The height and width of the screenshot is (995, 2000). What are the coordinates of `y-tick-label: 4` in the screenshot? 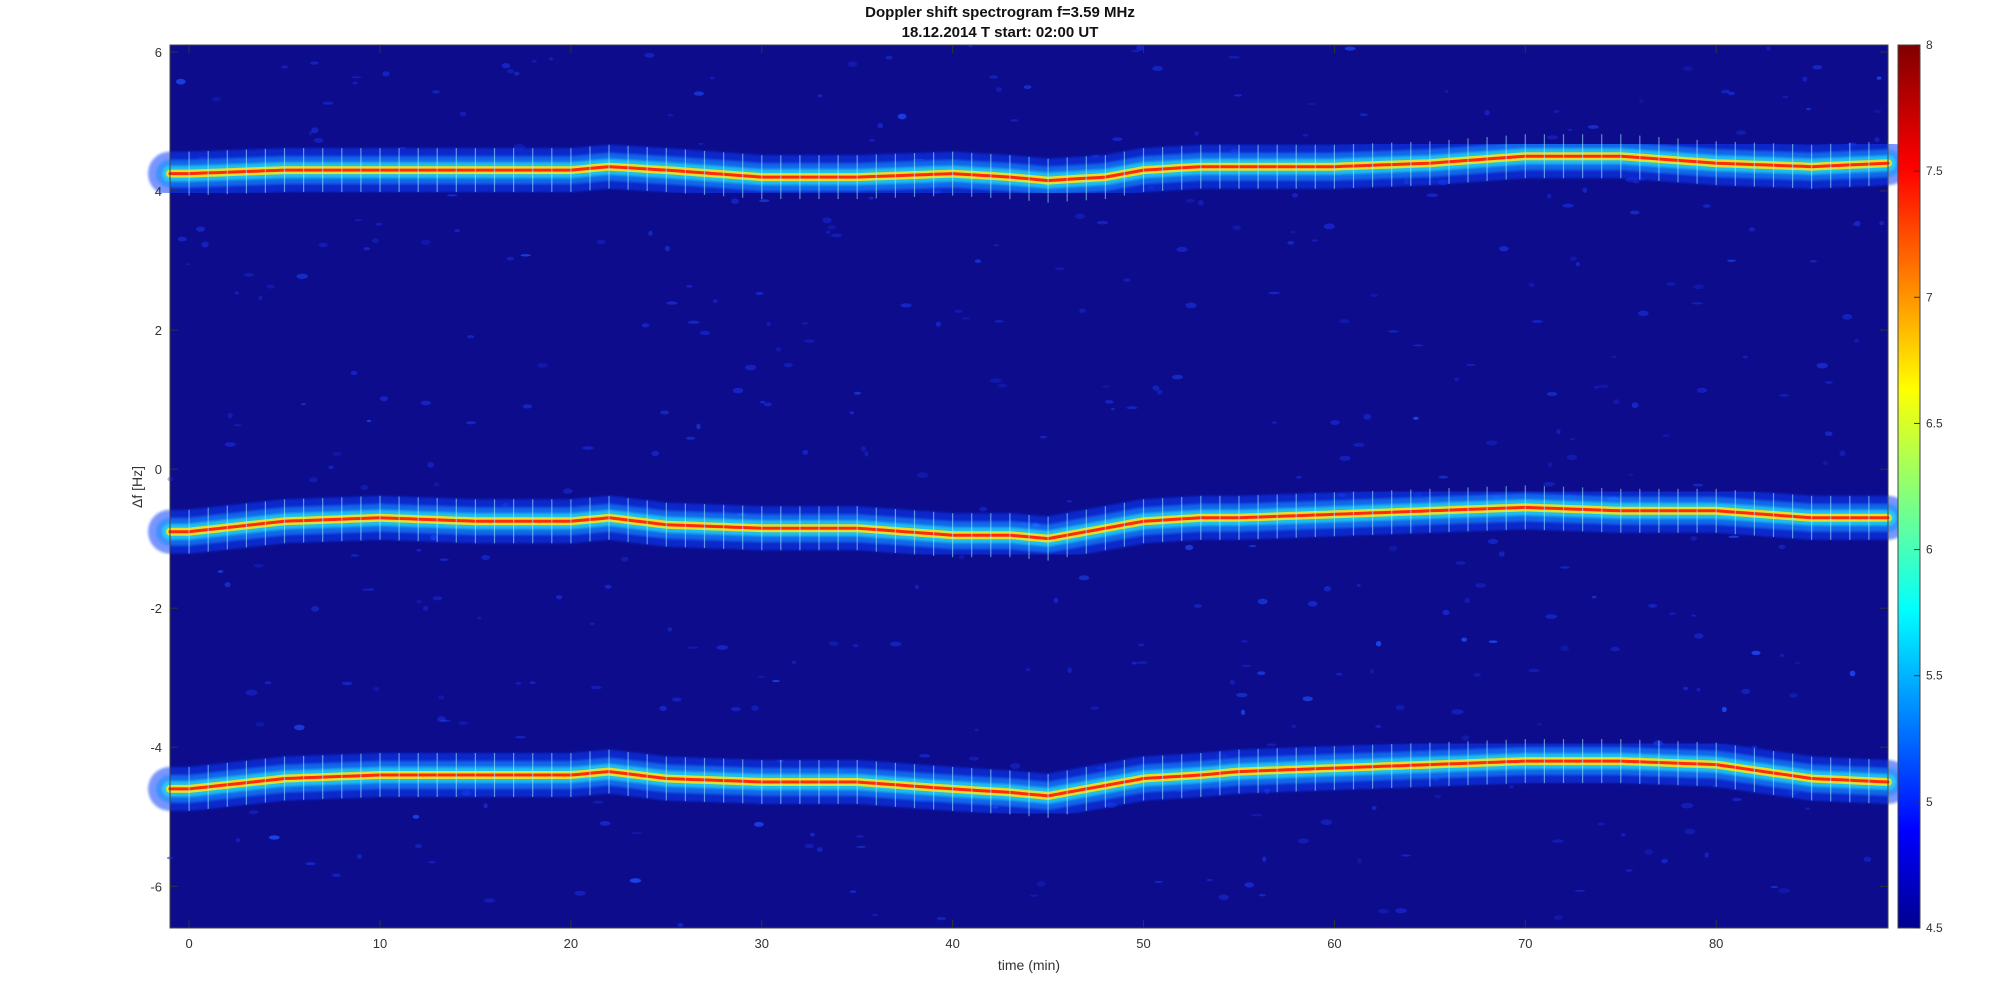 It's located at (158, 191).